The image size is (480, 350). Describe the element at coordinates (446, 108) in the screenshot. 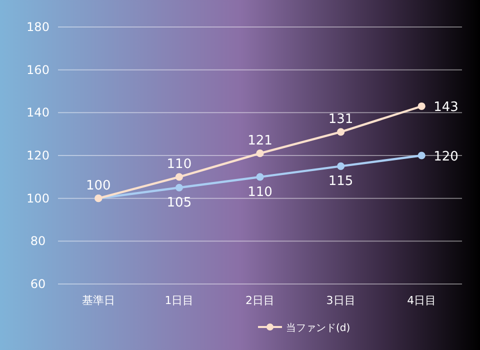

I see `data-label: 143` at that location.